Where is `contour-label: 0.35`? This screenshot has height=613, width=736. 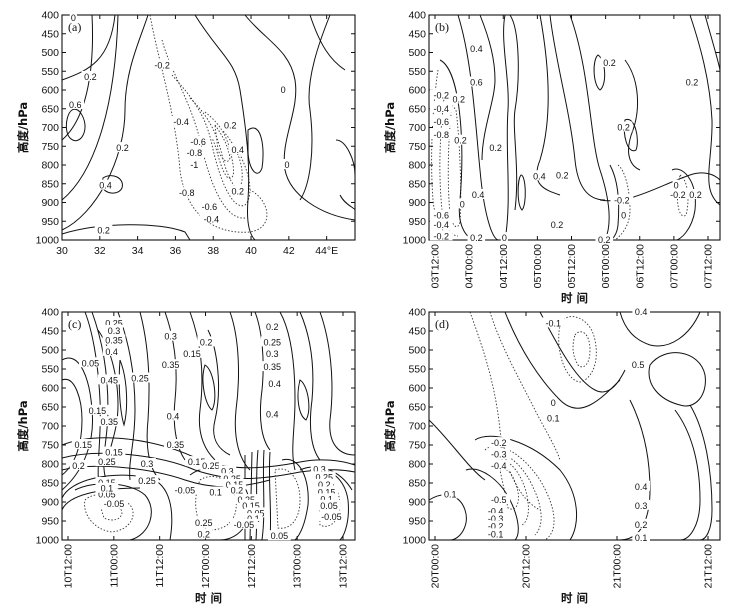
contour-label: 0.35 is located at coordinates (114, 341).